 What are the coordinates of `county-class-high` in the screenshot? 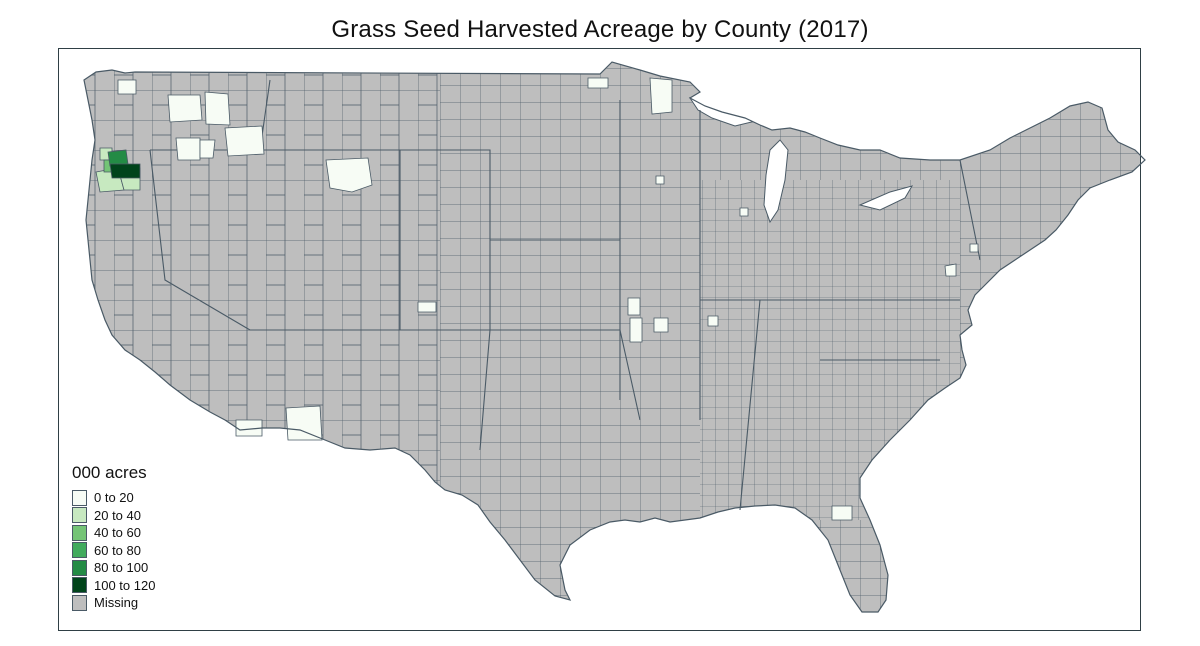 It's located at (118, 170).